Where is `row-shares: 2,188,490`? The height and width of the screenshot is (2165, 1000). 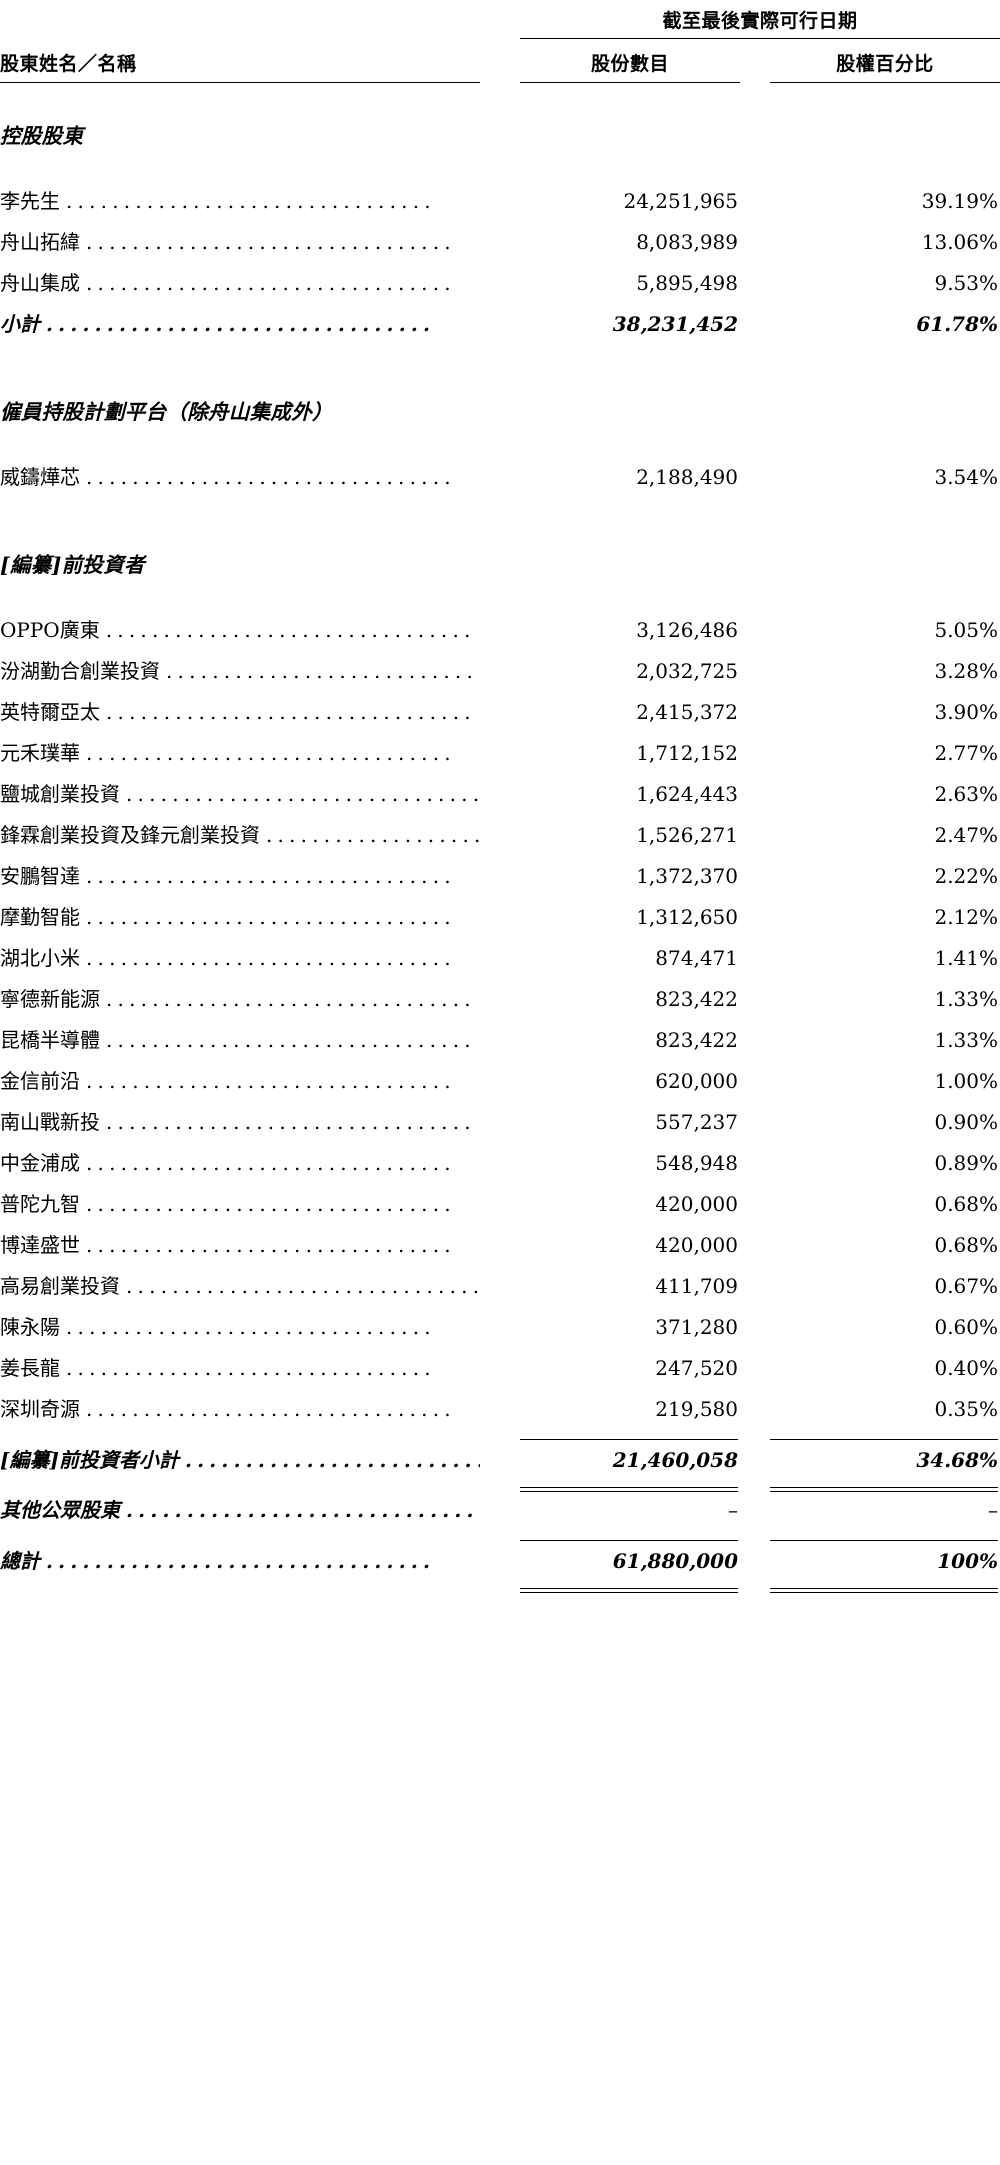 row-shares: 2,188,490 is located at coordinates (687, 477).